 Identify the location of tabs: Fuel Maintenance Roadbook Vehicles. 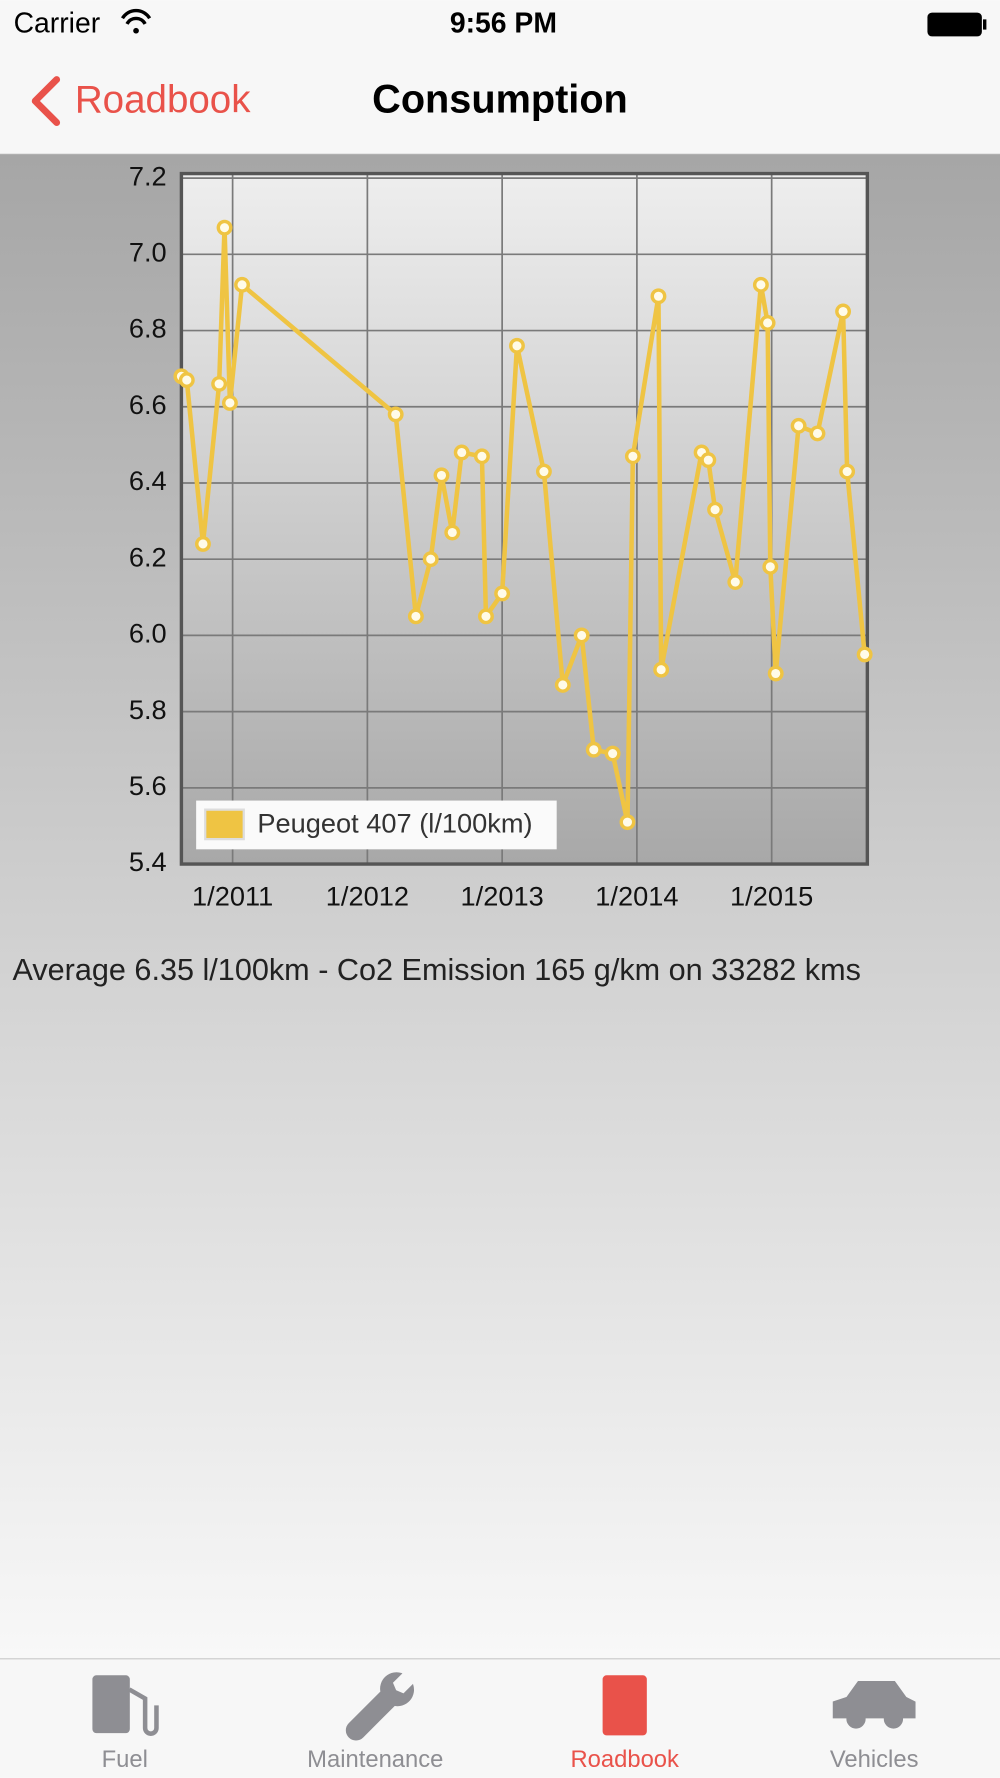
(505, 1722).